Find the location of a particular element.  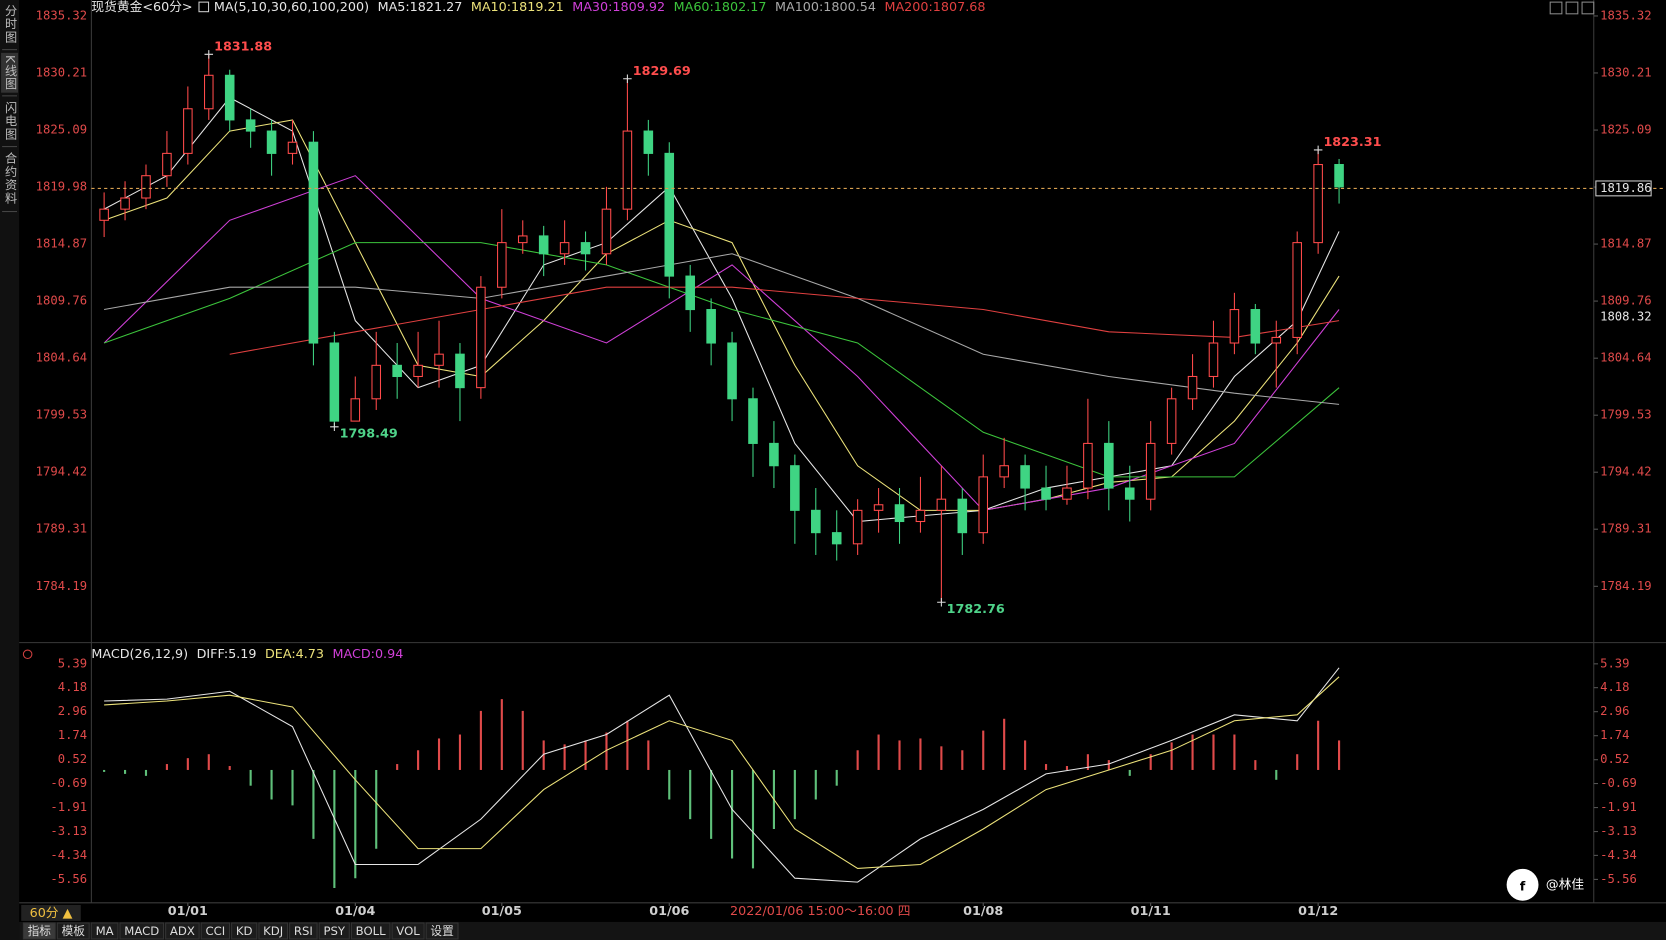

tab: CCI is located at coordinates (215, 931).